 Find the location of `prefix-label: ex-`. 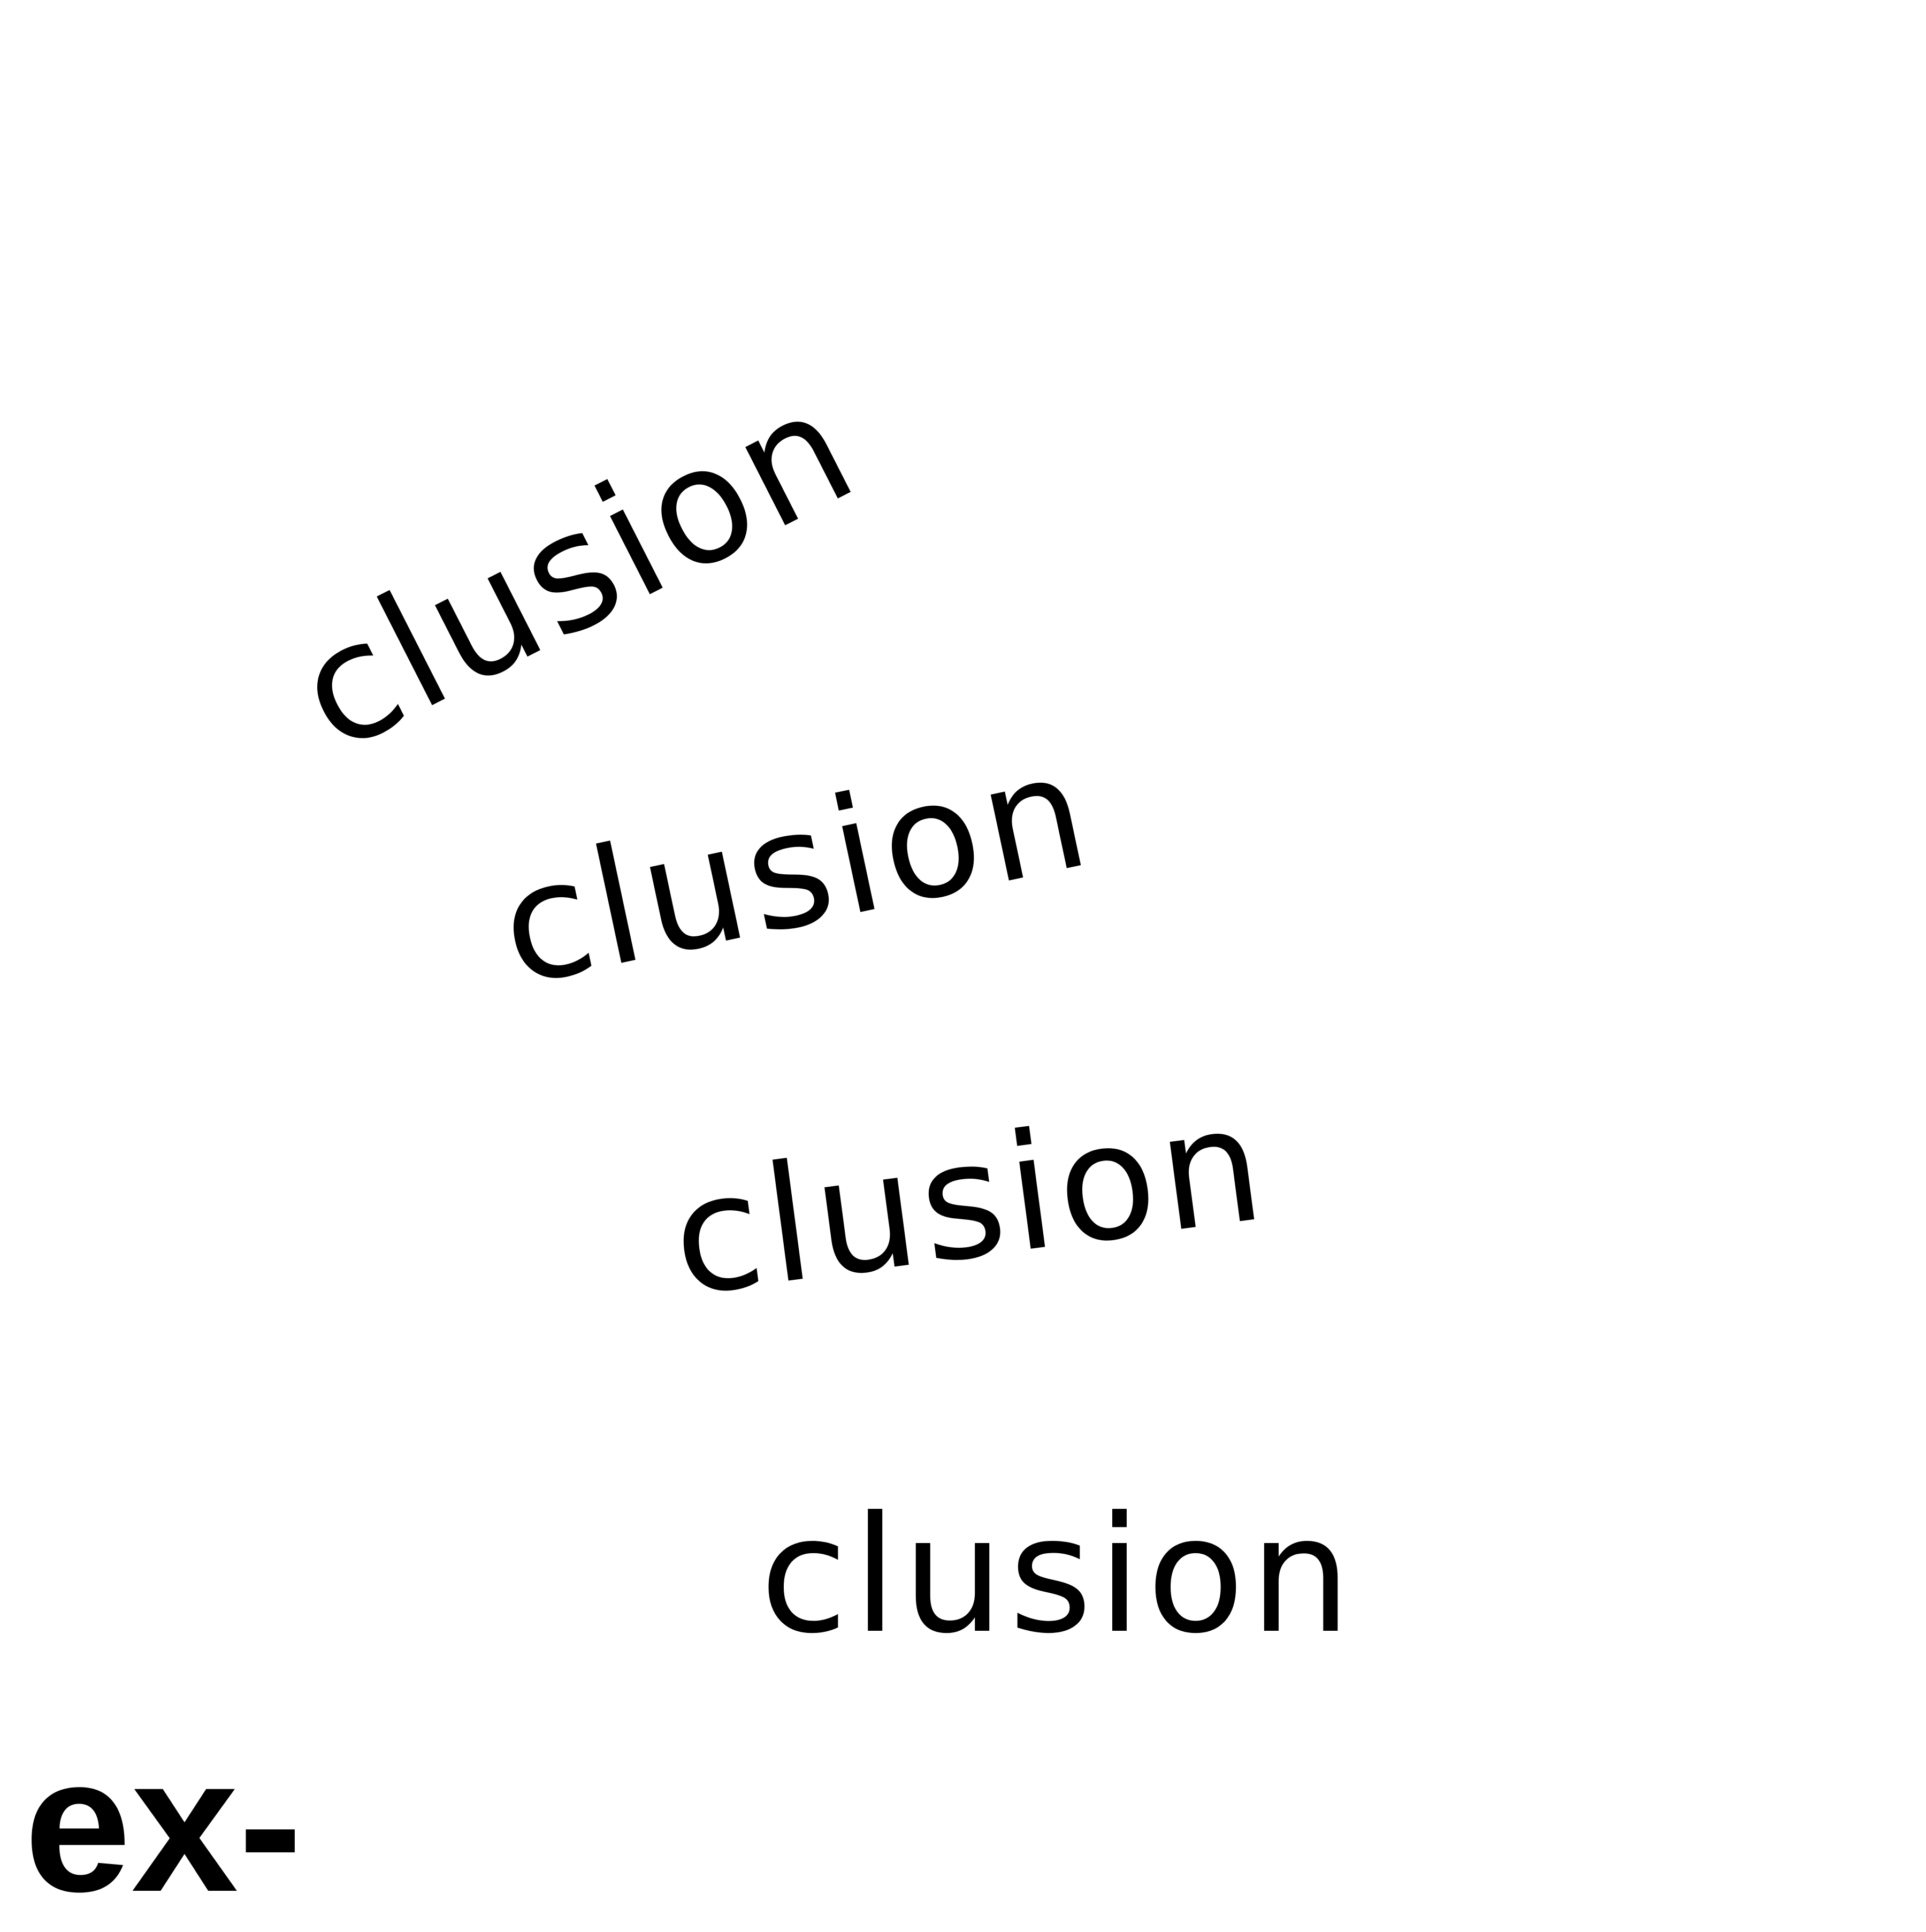

prefix-label: ex- is located at coordinates (163, 1824).